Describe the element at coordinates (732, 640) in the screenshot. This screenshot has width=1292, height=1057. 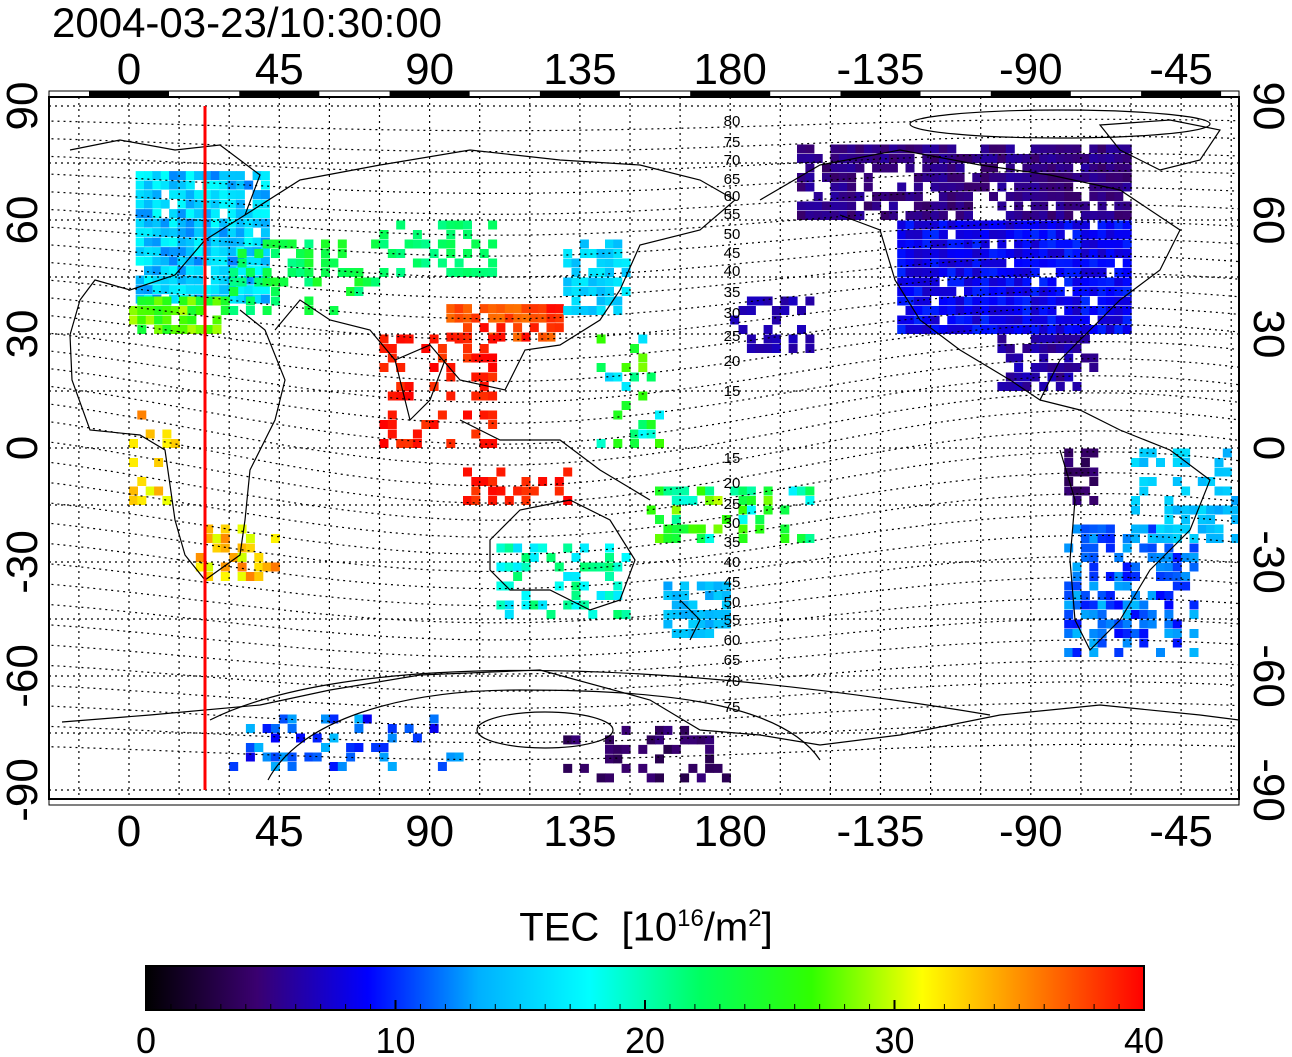
I see `contour-label: 60` at that location.